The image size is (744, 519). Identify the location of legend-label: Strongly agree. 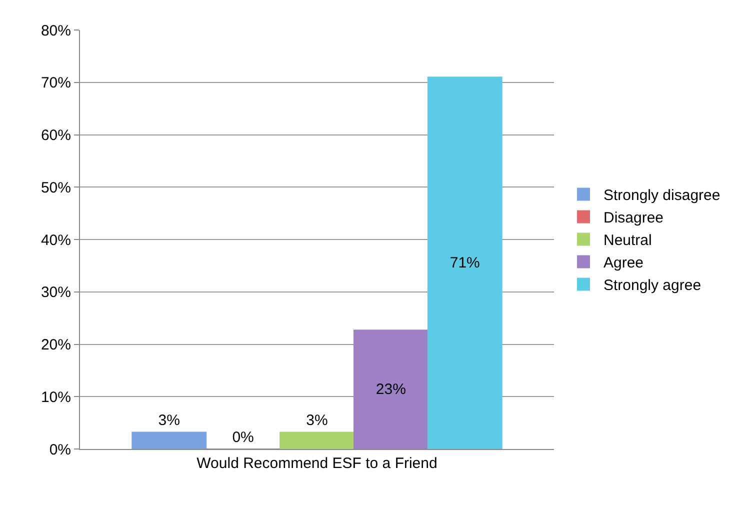
(652, 285).